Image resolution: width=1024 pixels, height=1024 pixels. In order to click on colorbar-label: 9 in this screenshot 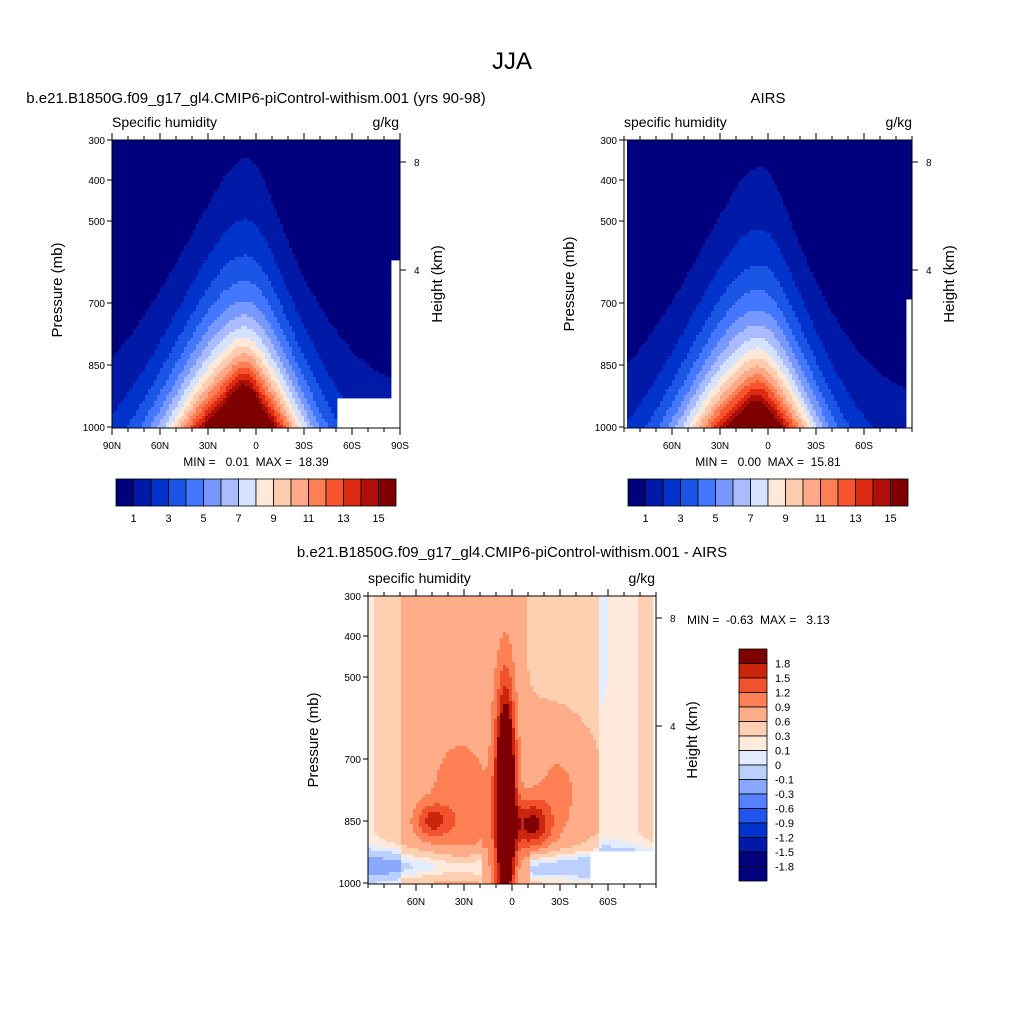, I will do `click(273, 519)`.